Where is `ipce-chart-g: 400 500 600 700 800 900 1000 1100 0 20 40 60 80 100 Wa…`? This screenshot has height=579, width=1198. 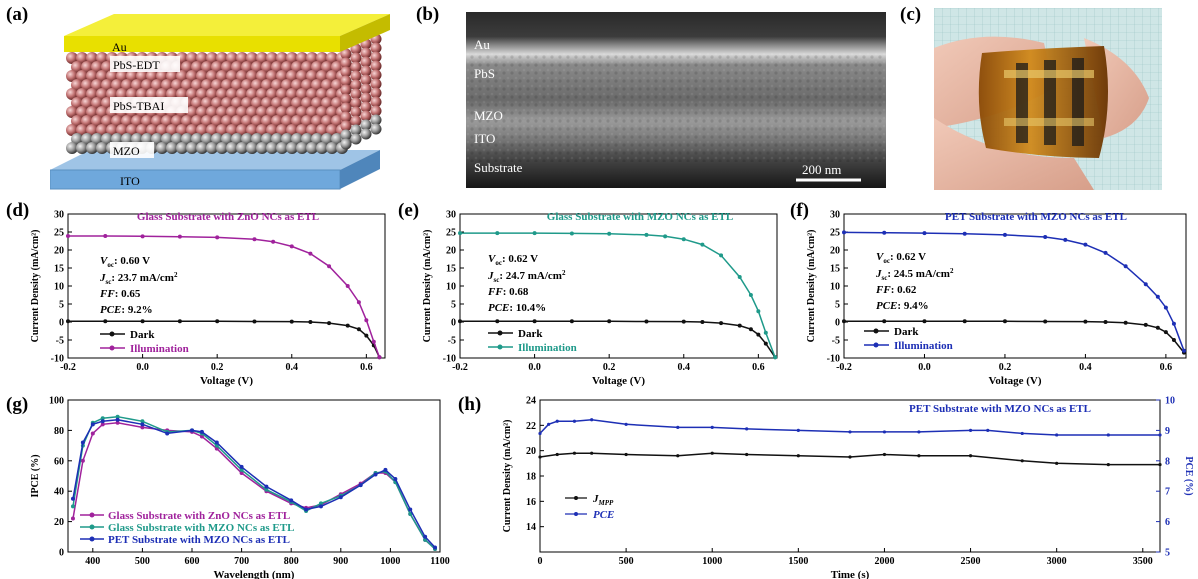 ipce-chart-g: 400 500 600 700 800 900 1000 1100 0 20 40 60 80 100 Wa… is located at coordinates (240, 487).